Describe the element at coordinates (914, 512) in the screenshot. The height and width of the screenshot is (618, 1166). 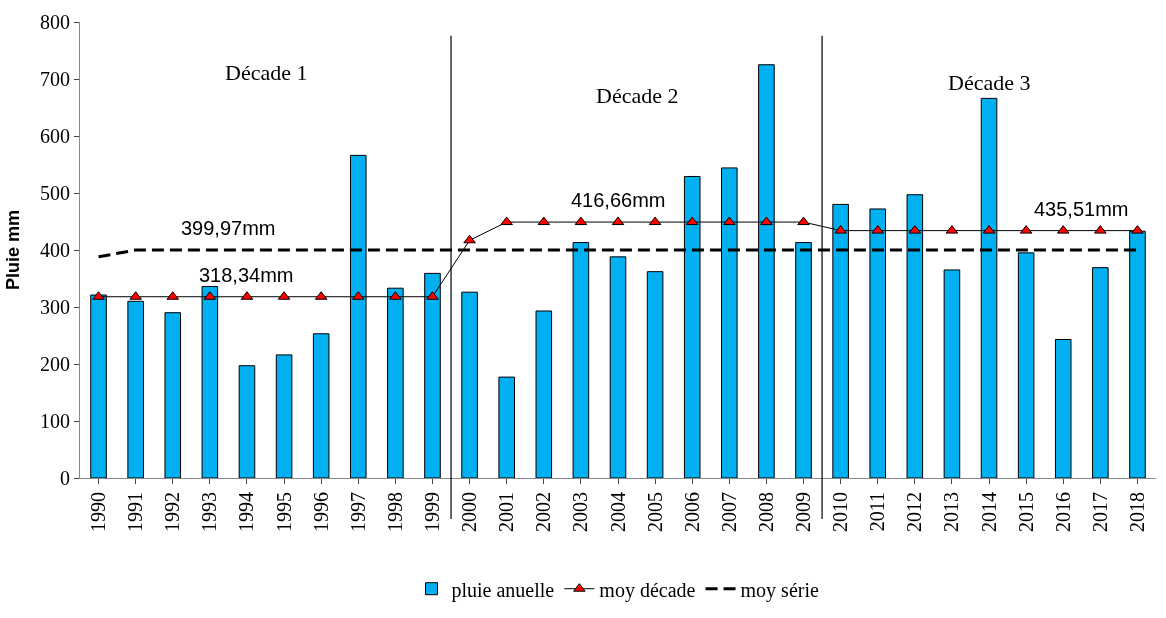
I see `x-tick-label: 2012` at that location.